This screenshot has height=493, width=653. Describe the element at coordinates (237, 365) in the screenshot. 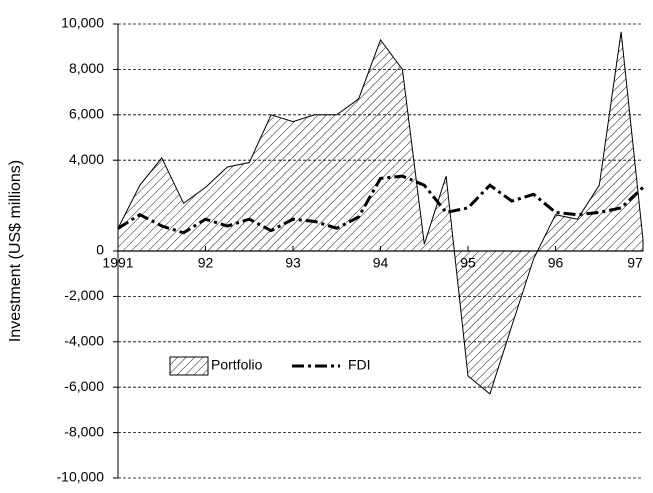

I see `legend-label: Portfolio` at that location.